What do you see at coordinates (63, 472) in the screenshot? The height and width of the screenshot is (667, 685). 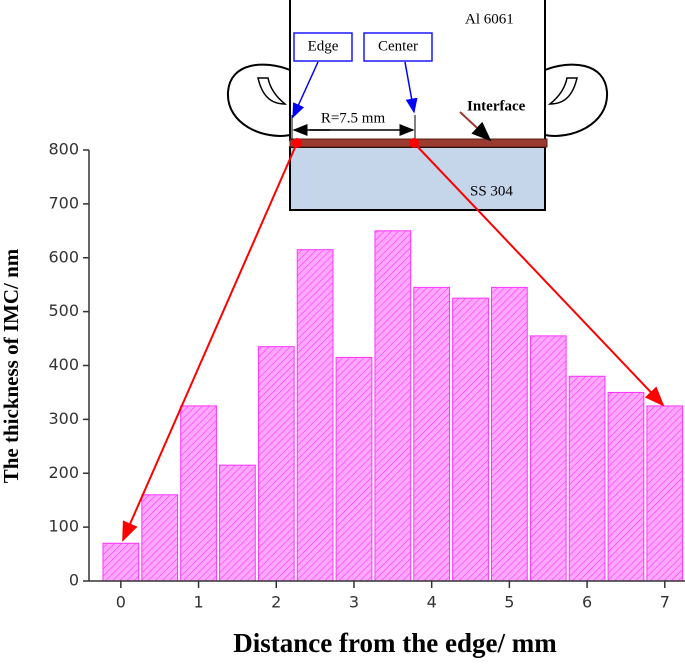 I see `y-tick-label: 200` at bounding box center [63, 472].